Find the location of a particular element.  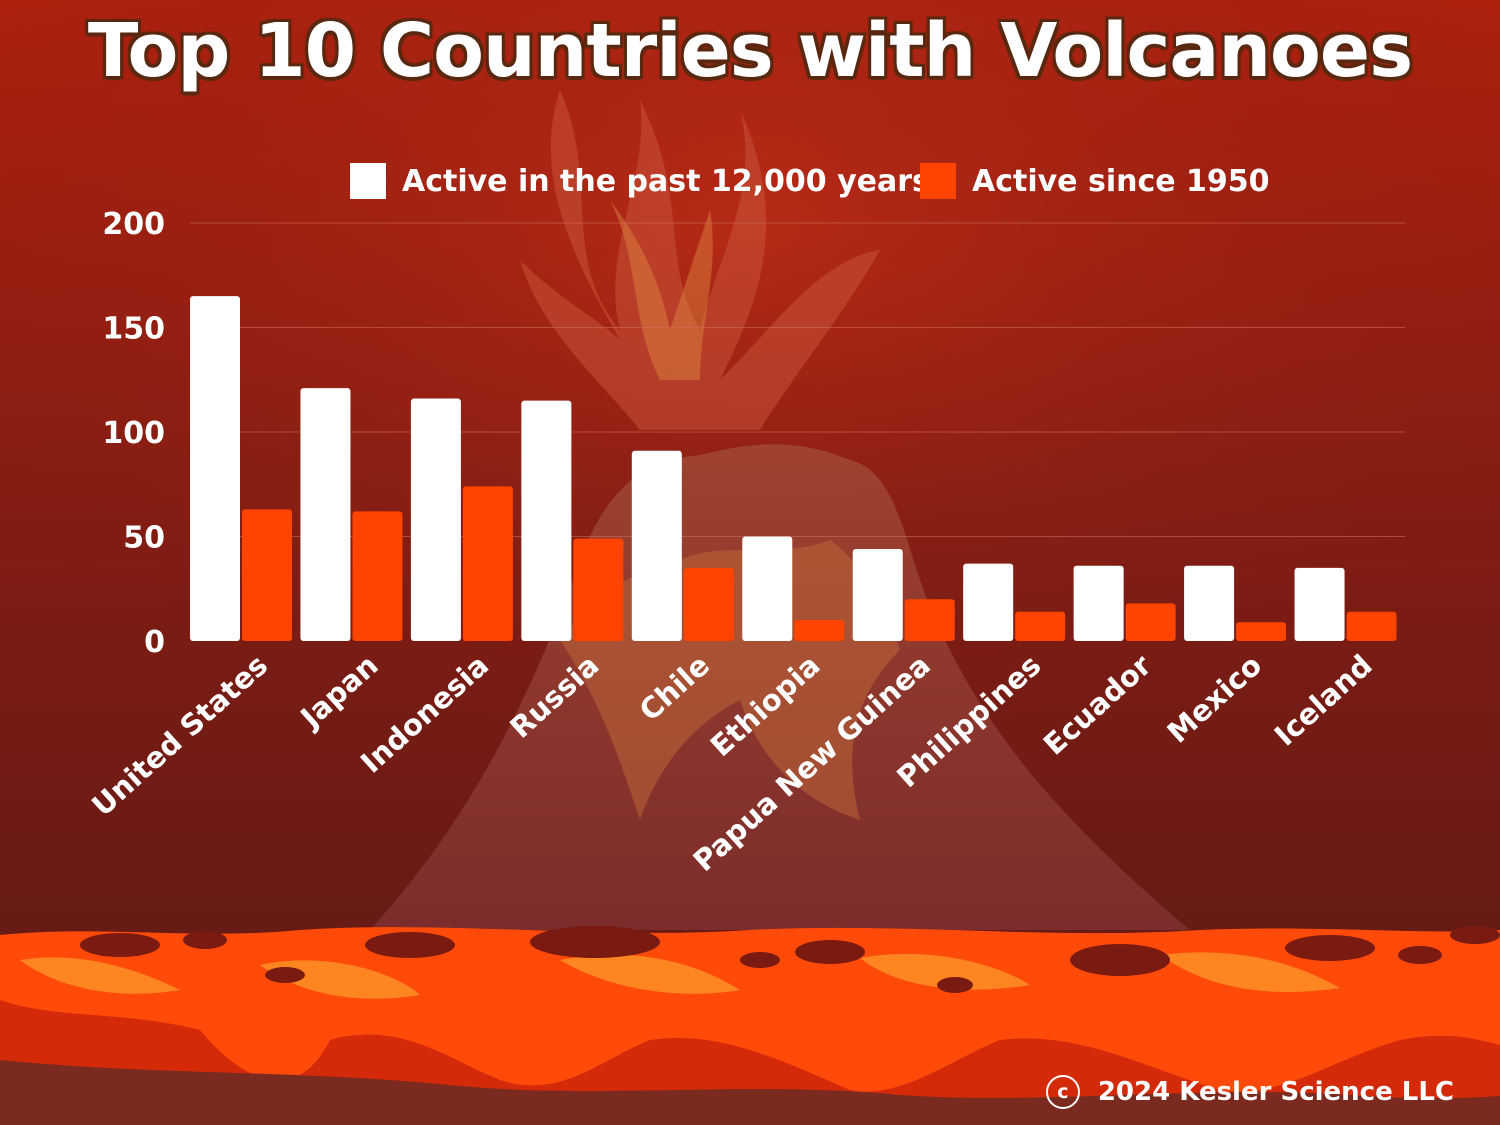

legend-item-since-1950: Active since 1950 is located at coordinates (1095, 181).